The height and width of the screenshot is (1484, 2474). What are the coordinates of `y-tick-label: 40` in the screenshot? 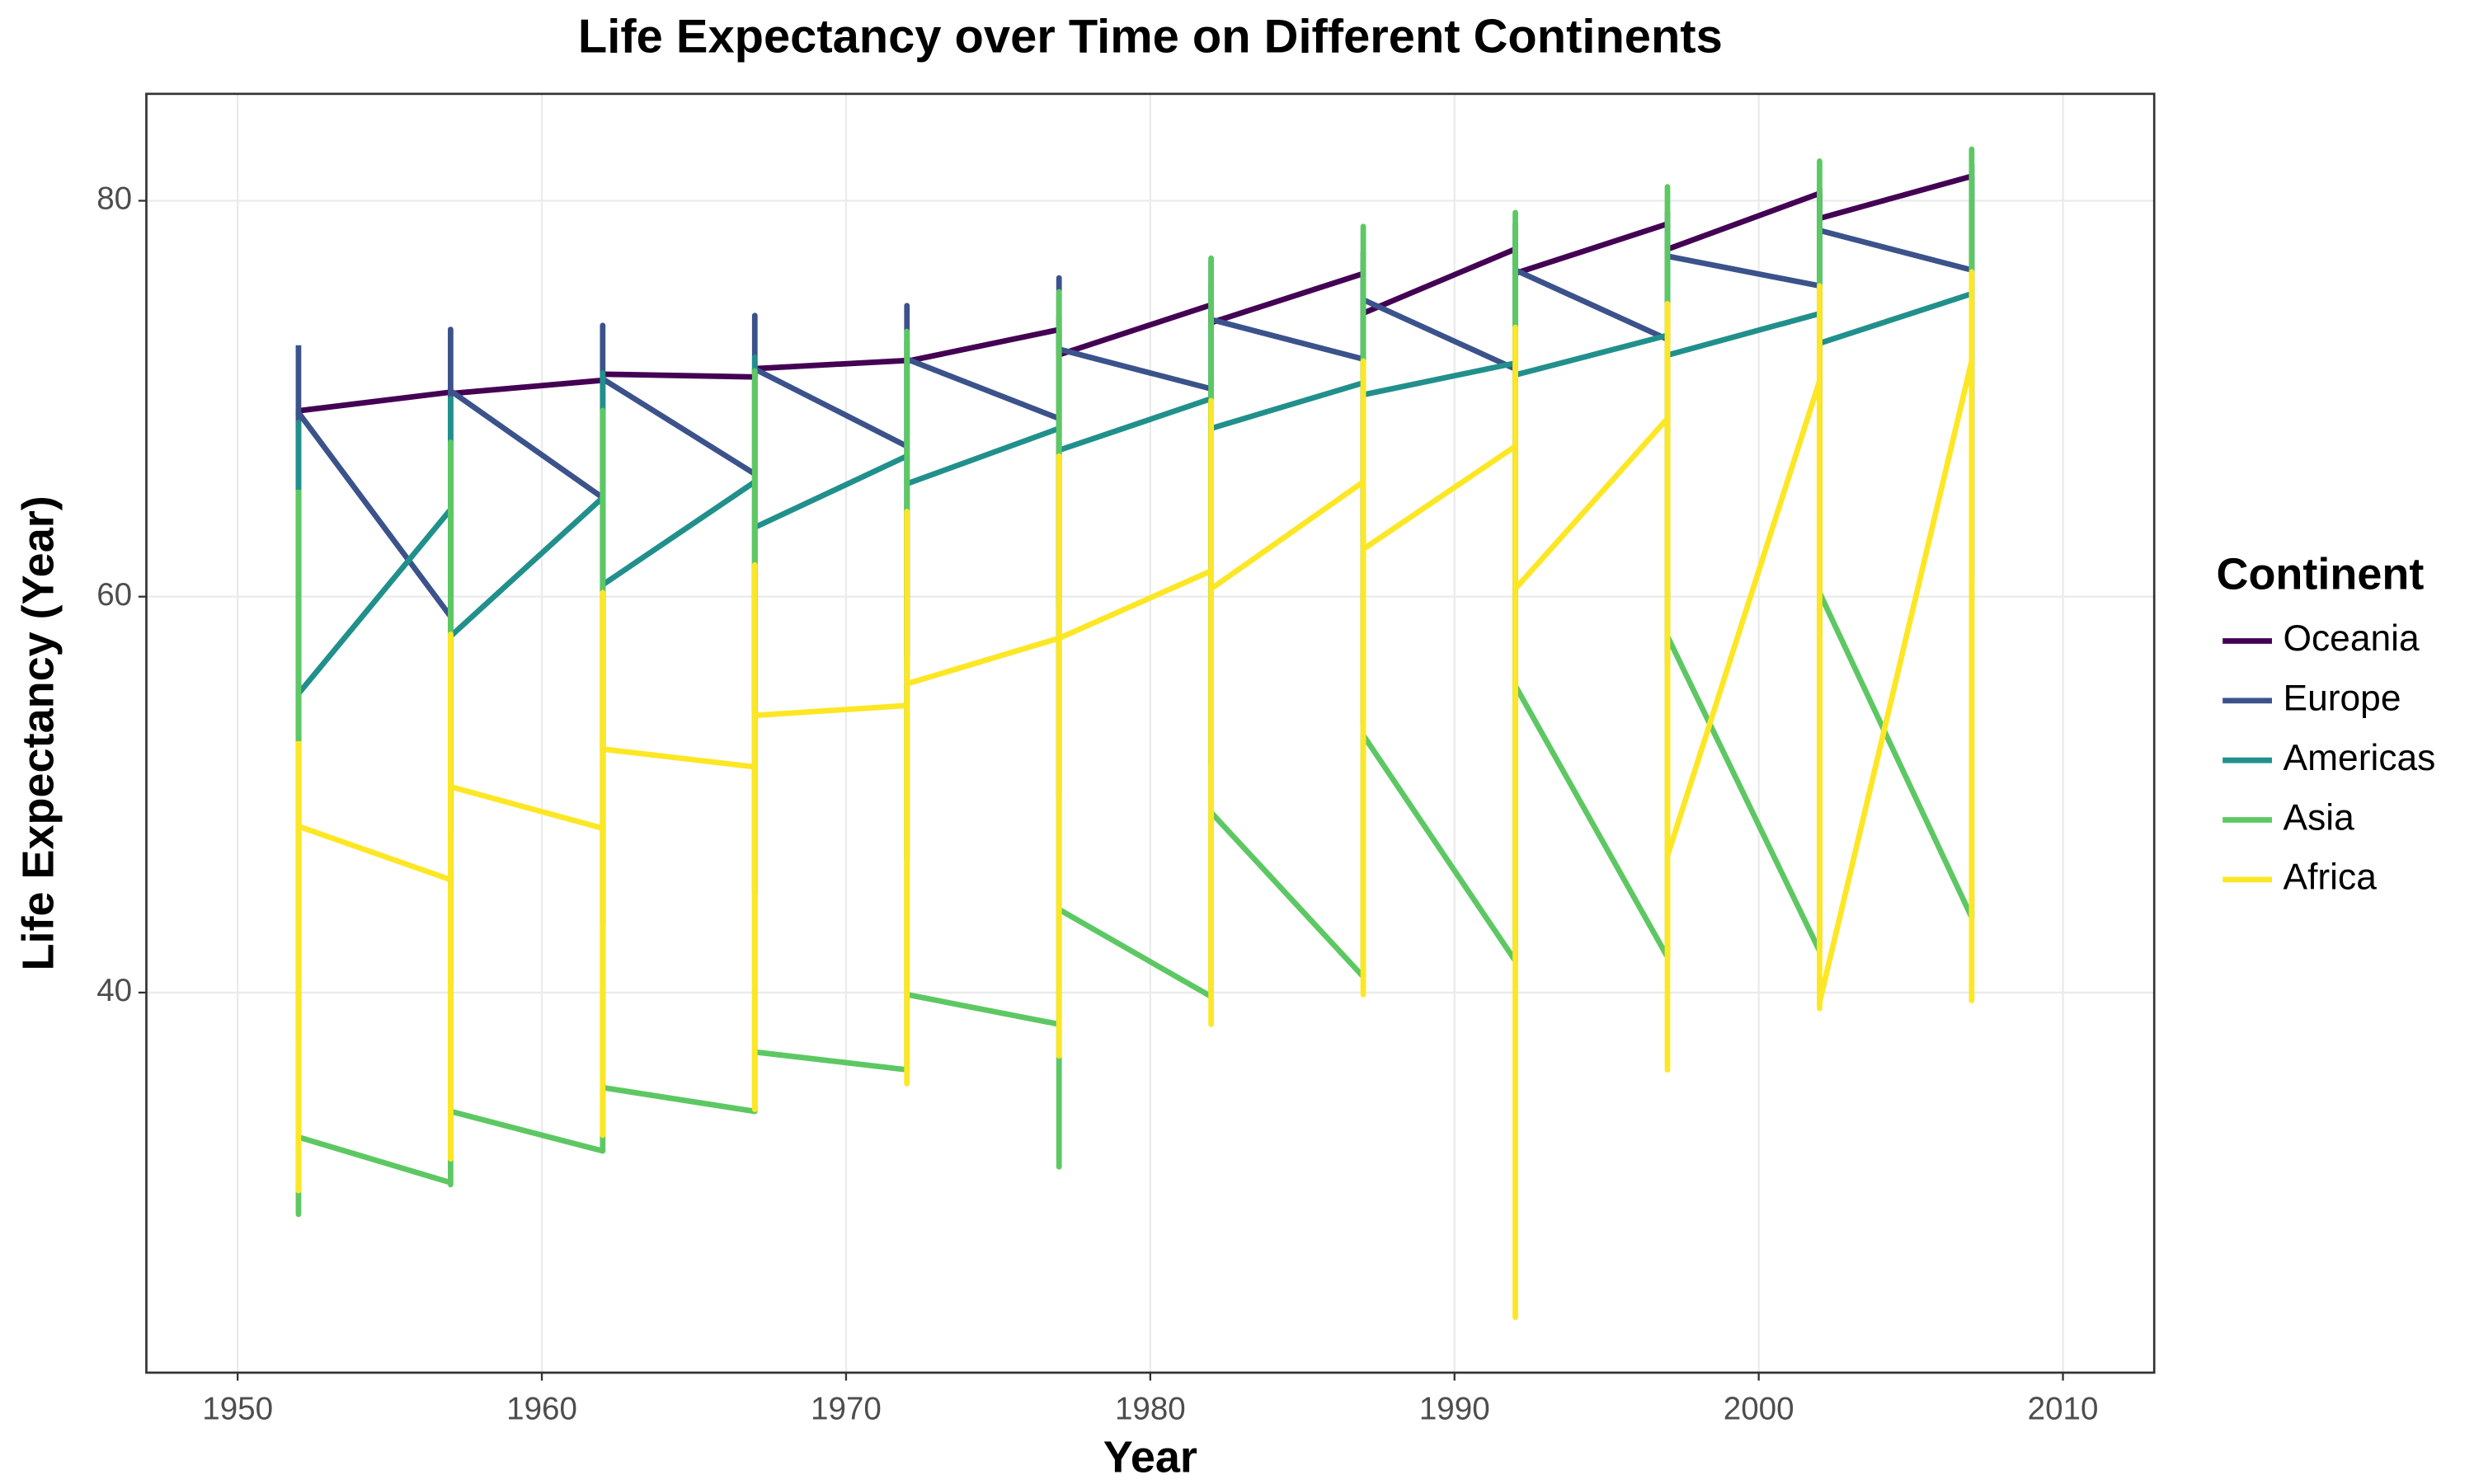 It's located at (114, 991).